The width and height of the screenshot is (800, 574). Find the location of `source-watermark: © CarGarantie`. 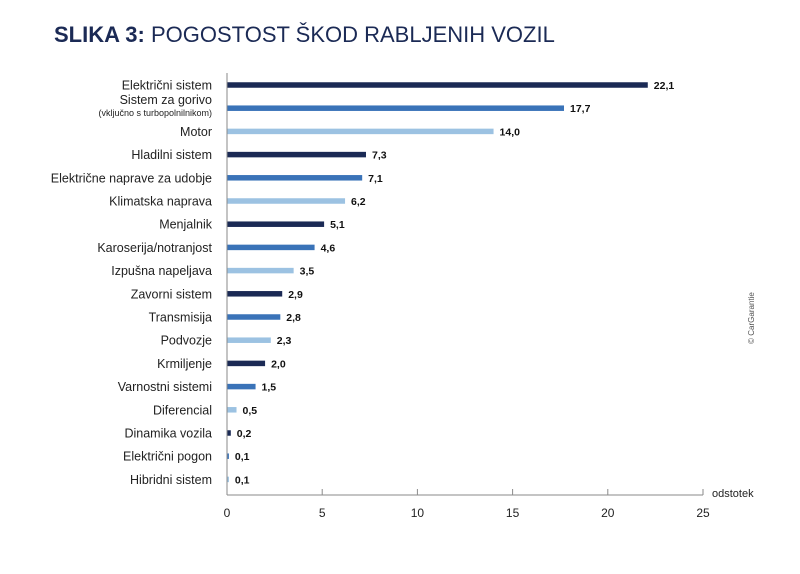

source-watermark: © CarGarantie is located at coordinates (751, 318).